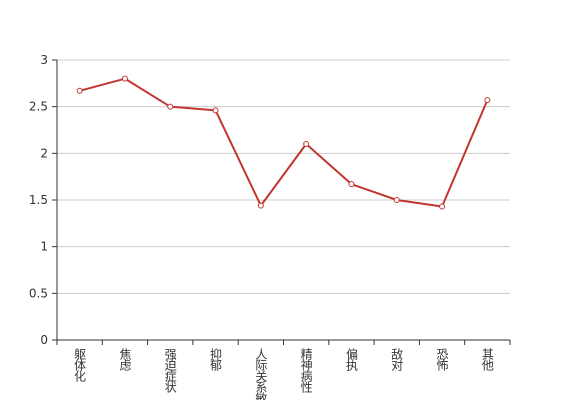 This screenshot has width=567, height=400. Describe the element at coordinates (44, 247) in the screenshot. I see `y-tick-label: 1` at that location.